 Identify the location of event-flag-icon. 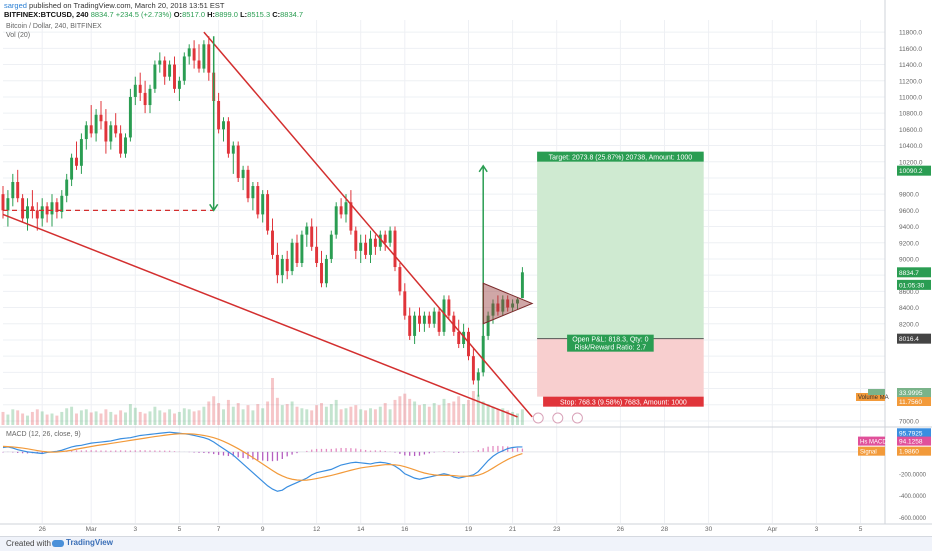
(558, 418).